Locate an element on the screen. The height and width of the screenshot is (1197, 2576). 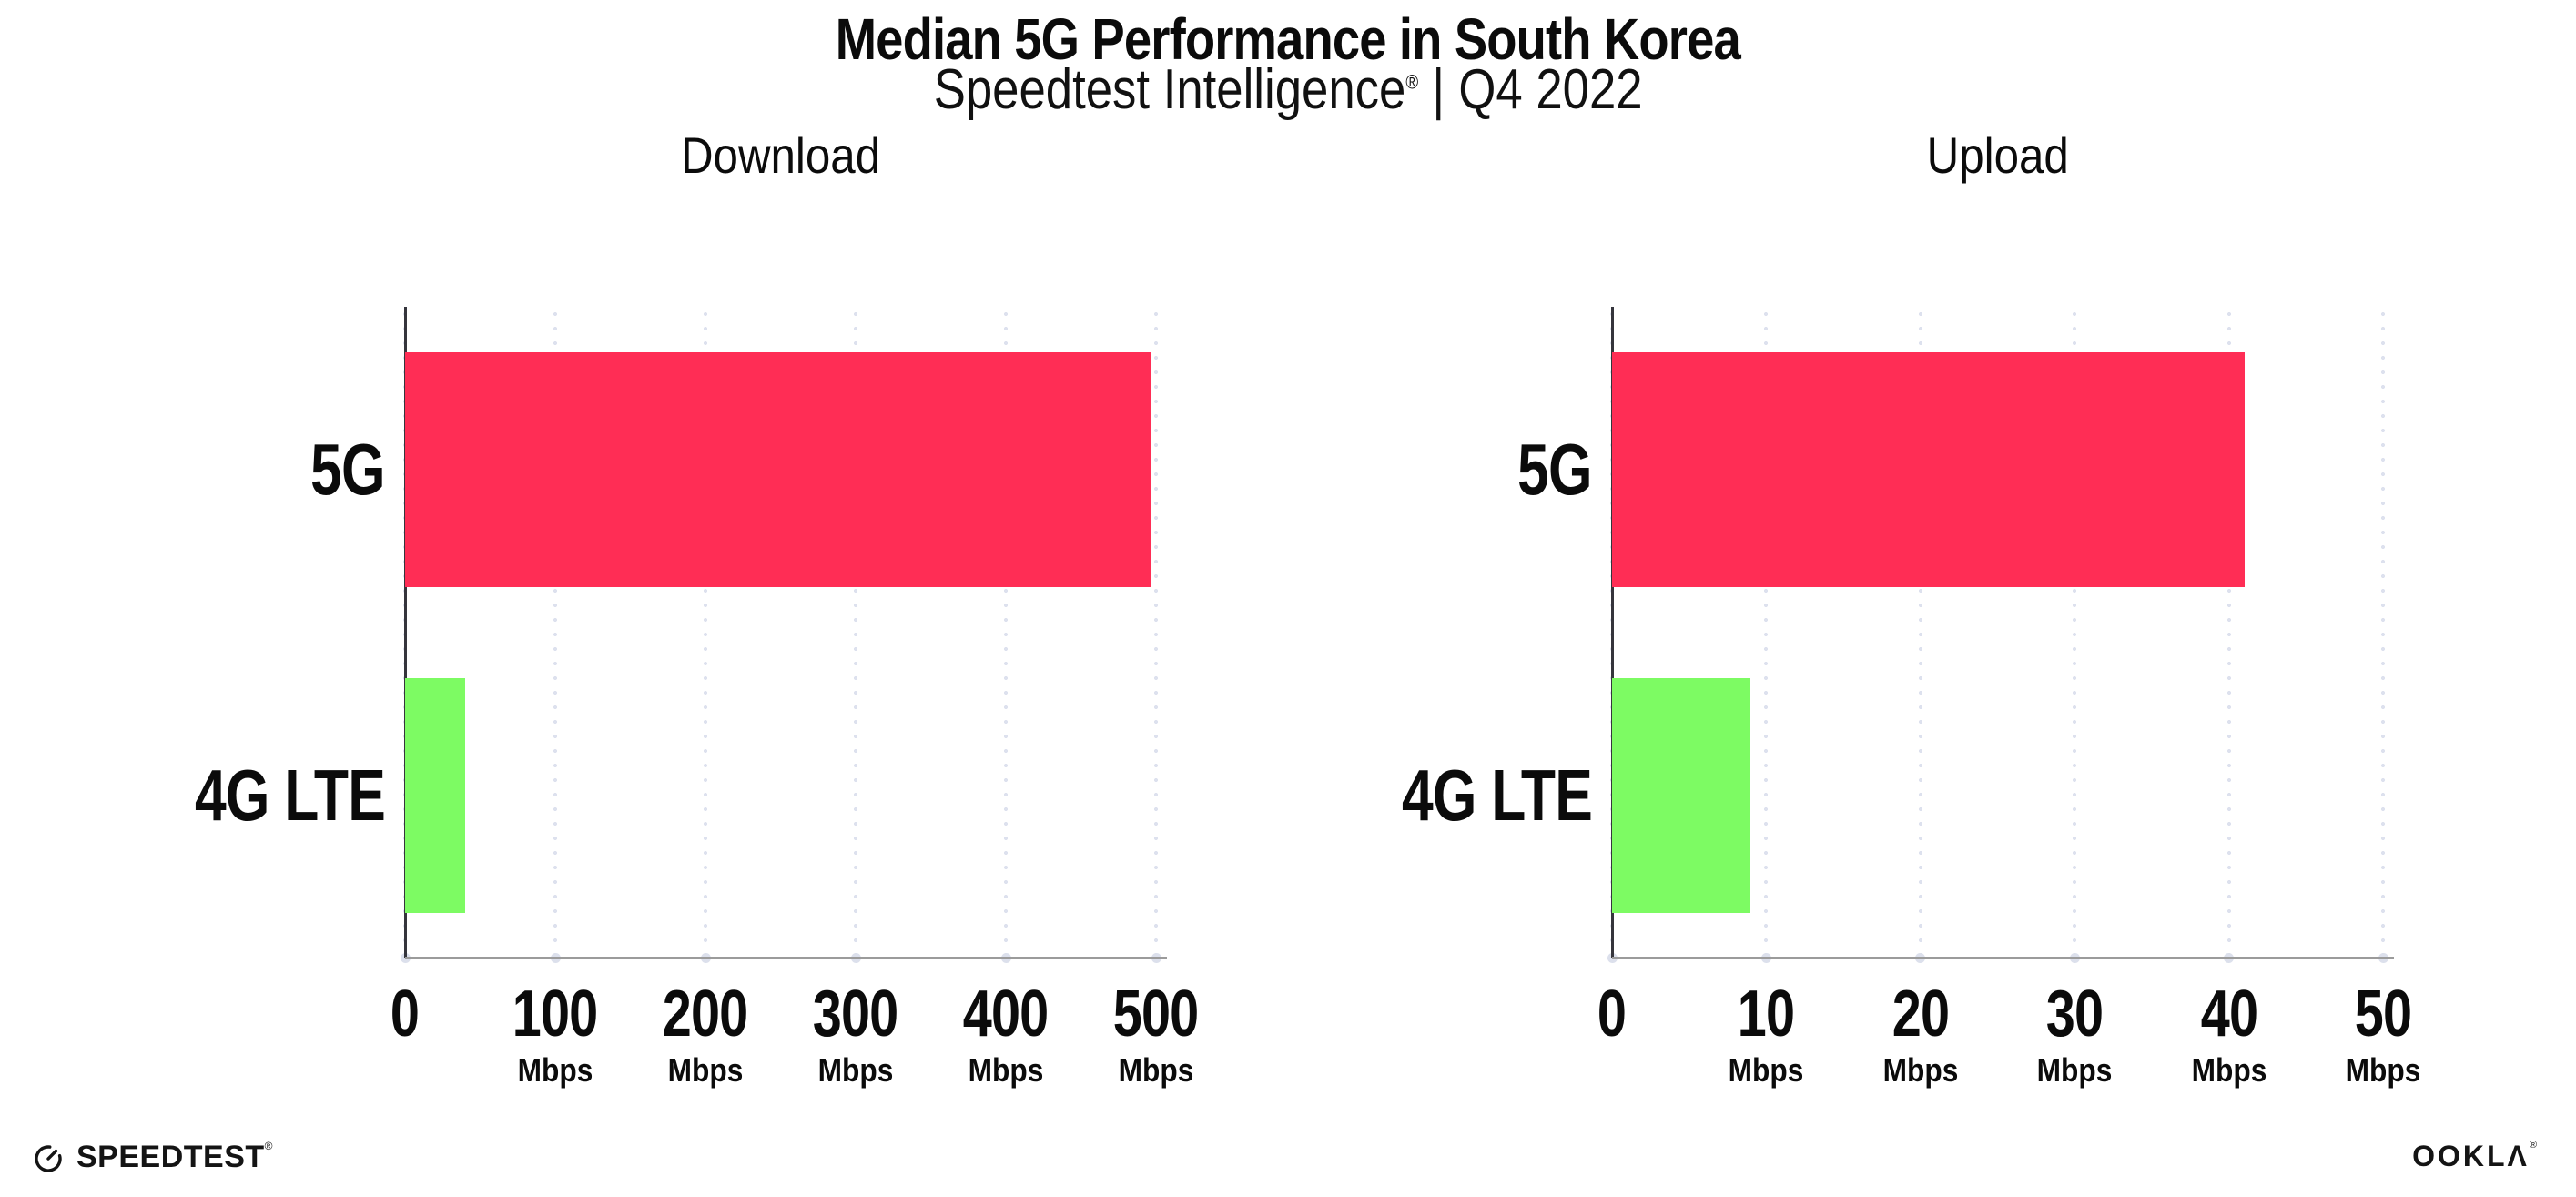
x-tick-label-30: 30 Mbps is located at coordinates (2074, 1034).